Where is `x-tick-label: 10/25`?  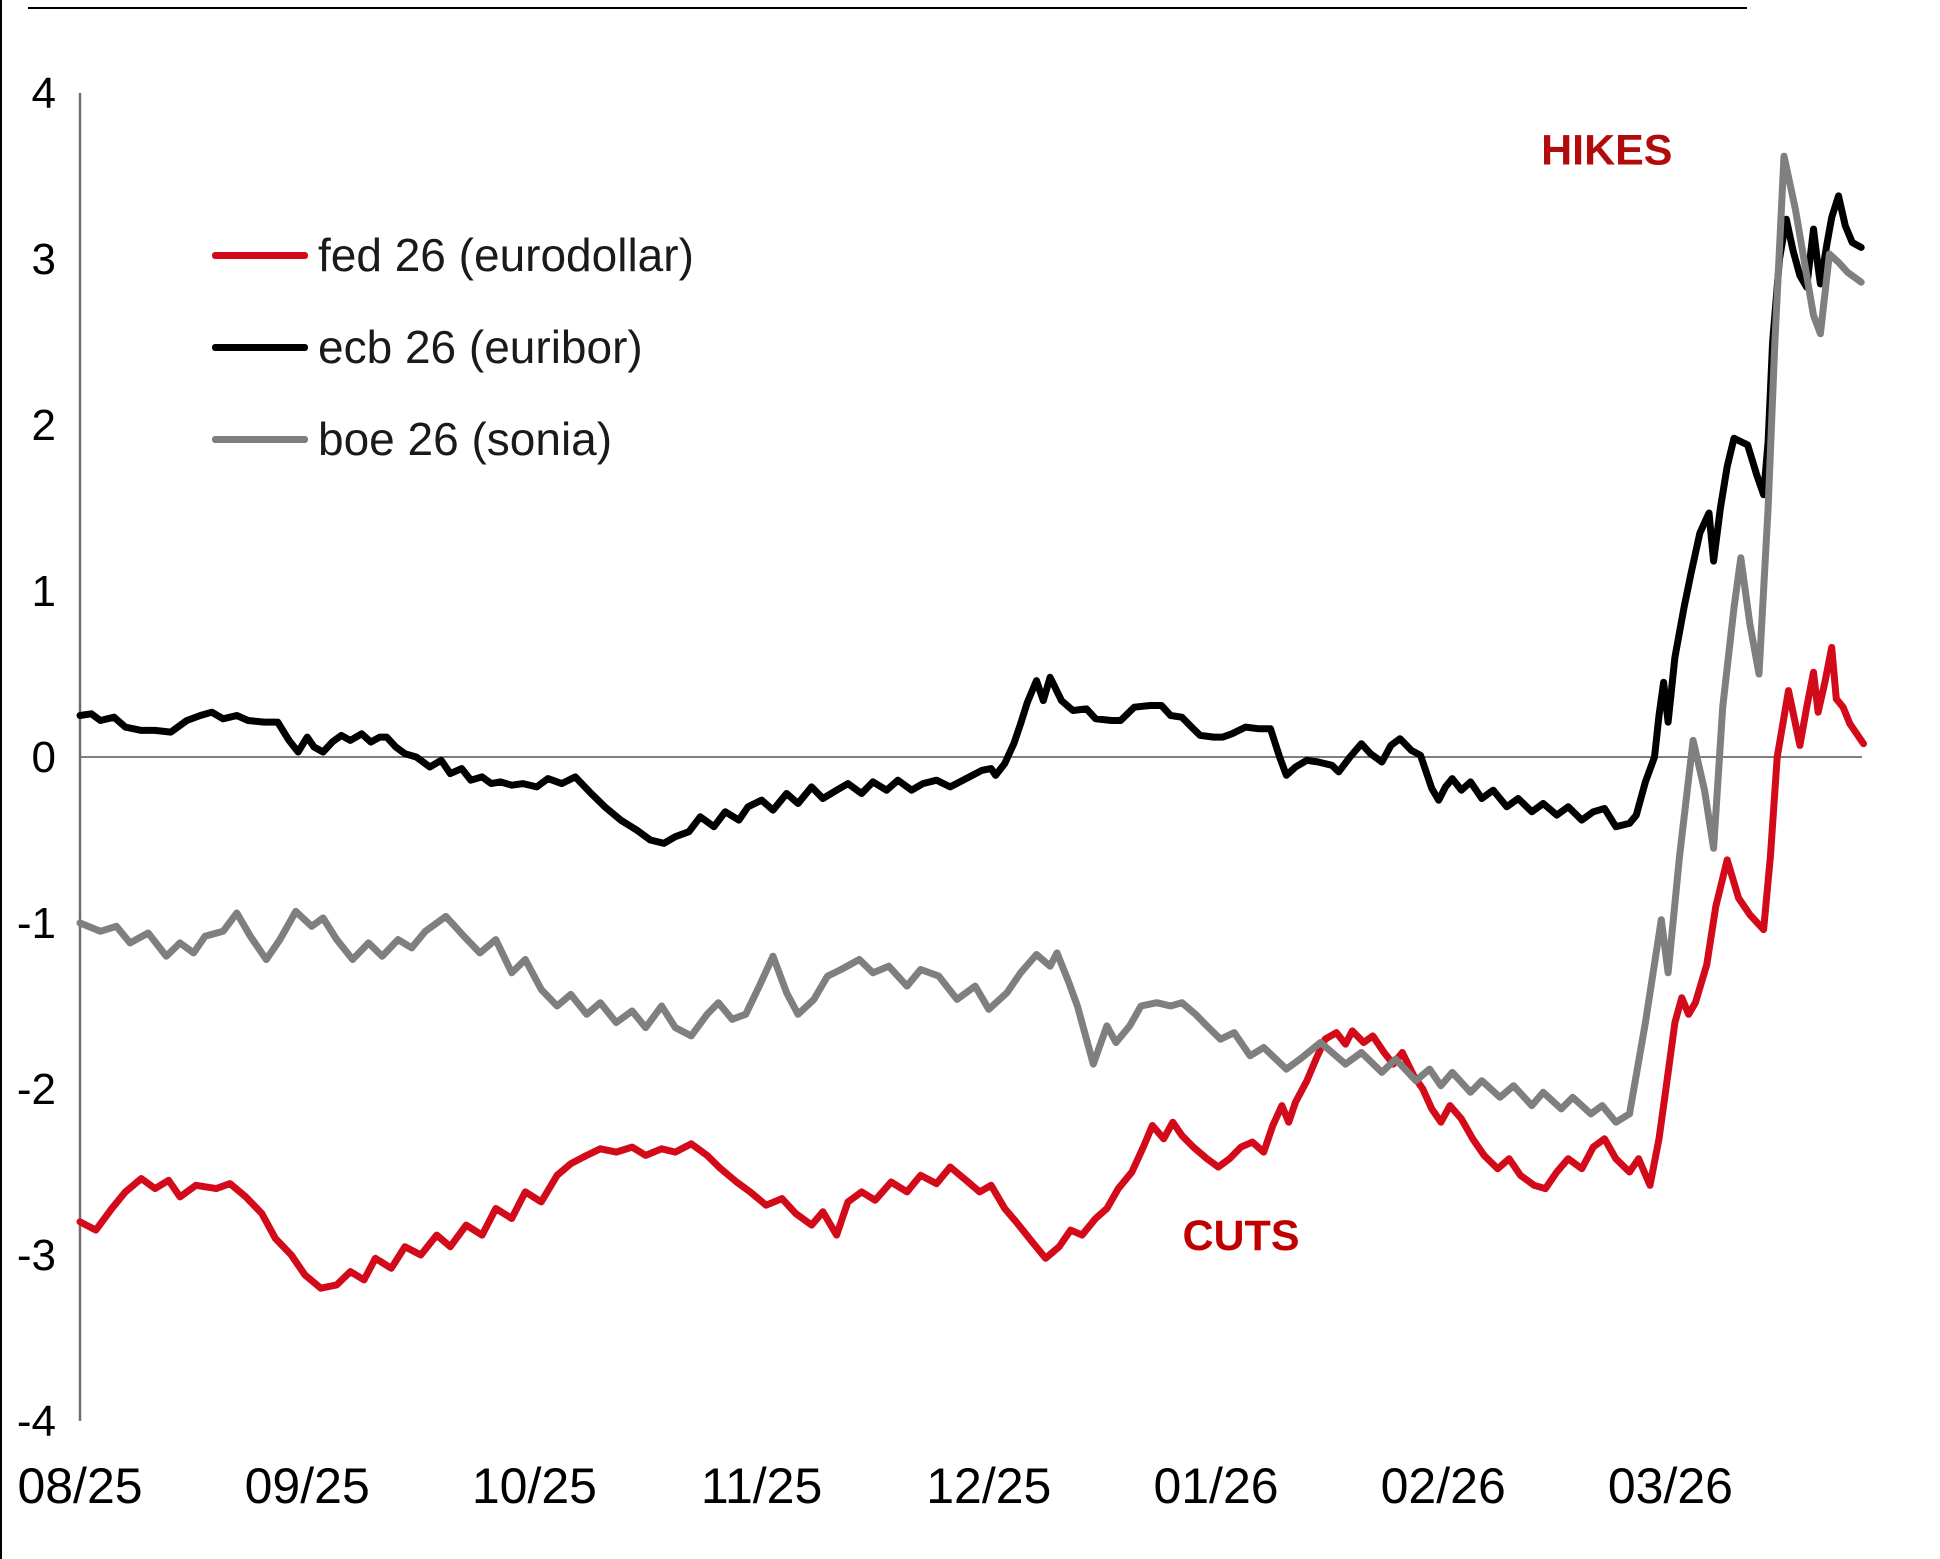 x-tick-label: 10/25 is located at coordinates (534, 1486).